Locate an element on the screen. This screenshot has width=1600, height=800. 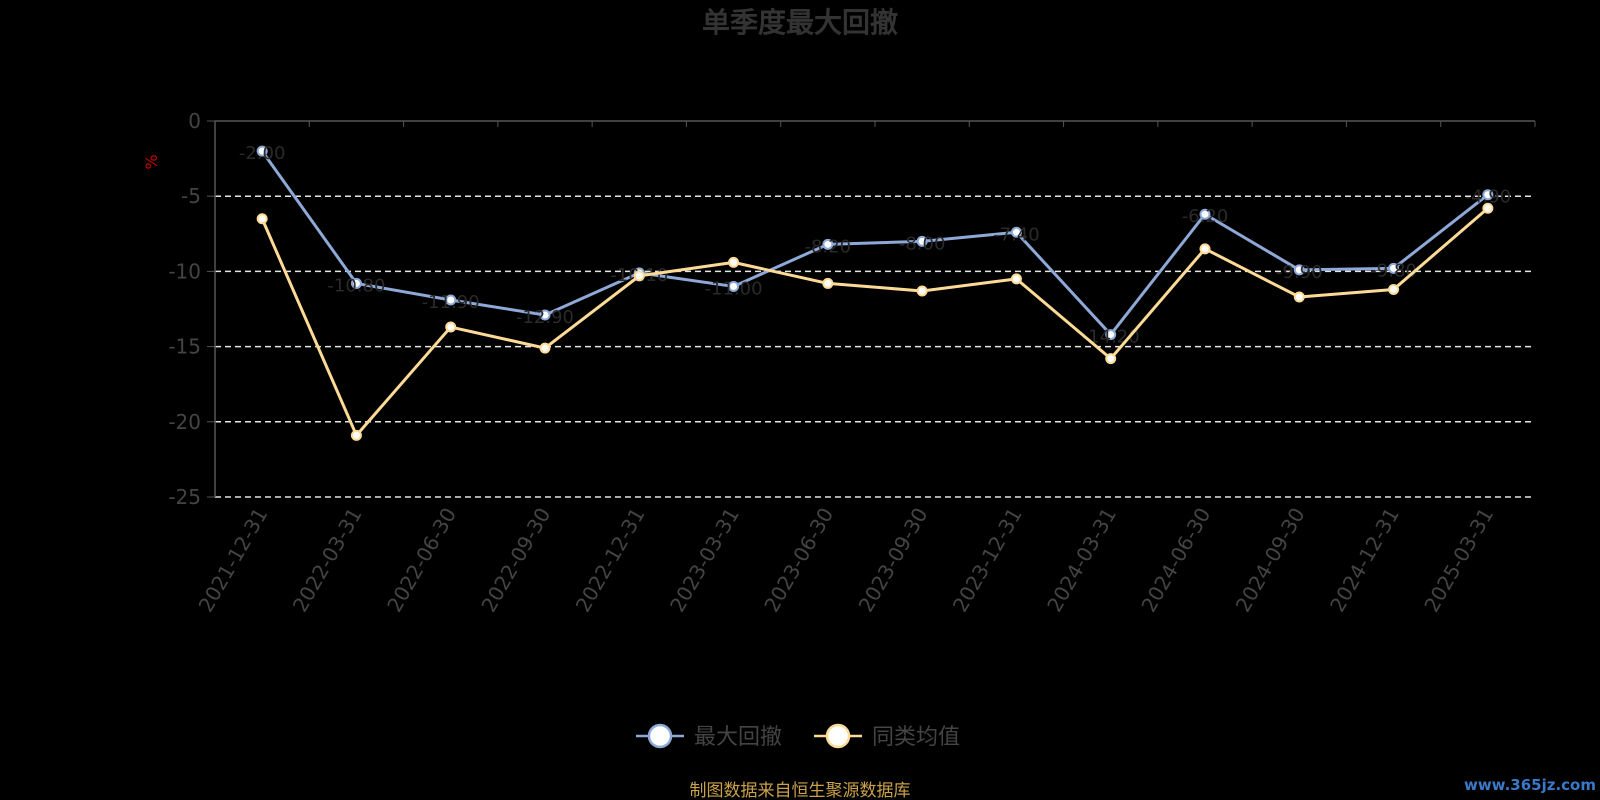
x-tick-label: 2023-06-30 is located at coordinates (798, 560).